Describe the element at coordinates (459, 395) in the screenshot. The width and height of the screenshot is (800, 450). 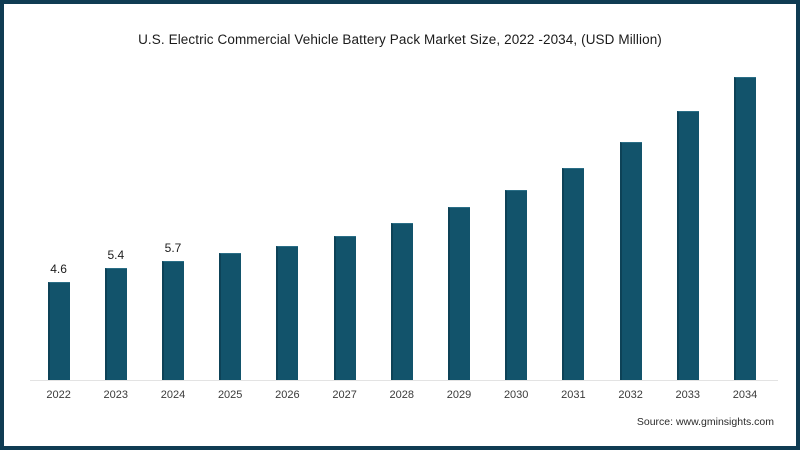
I see `x-axis-tick-label: 2029` at that location.